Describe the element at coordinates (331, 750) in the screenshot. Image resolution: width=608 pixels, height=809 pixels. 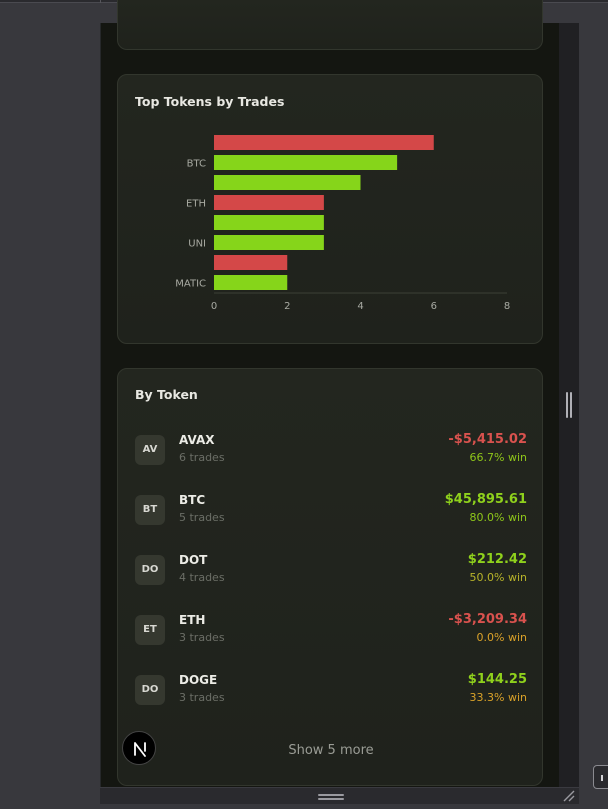
I see `show-more-button: Show 5 more` at that location.